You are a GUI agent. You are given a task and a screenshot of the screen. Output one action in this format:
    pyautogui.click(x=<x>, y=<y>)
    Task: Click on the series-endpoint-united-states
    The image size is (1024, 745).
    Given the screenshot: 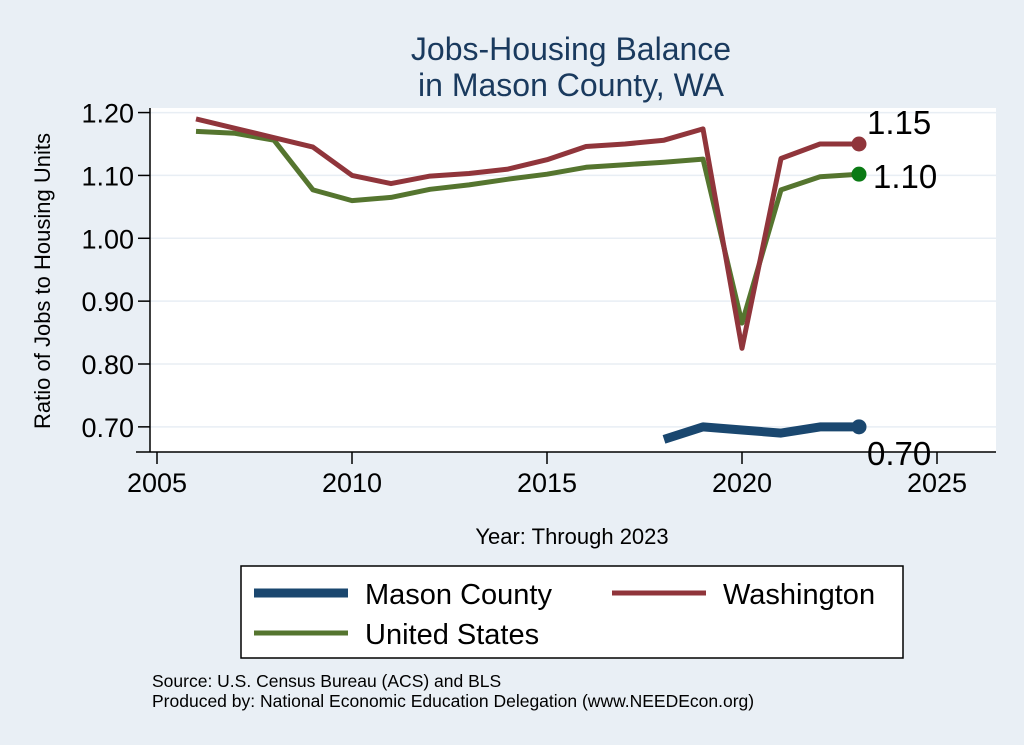 What is the action you would take?
    pyautogui.click(x=859, y=174)
    